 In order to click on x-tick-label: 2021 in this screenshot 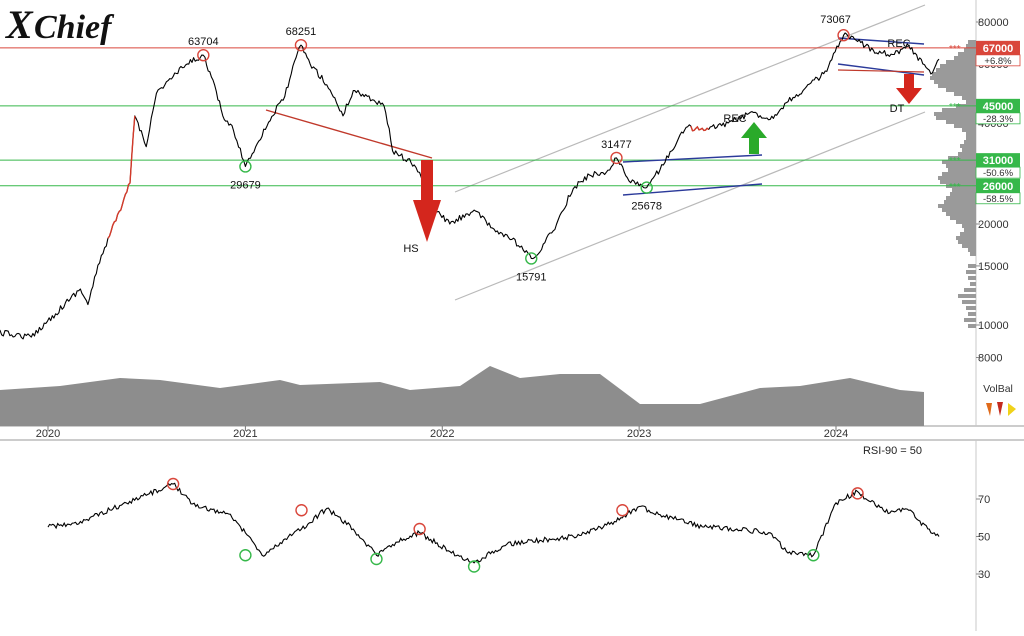, I will do `click(245, 434)`.